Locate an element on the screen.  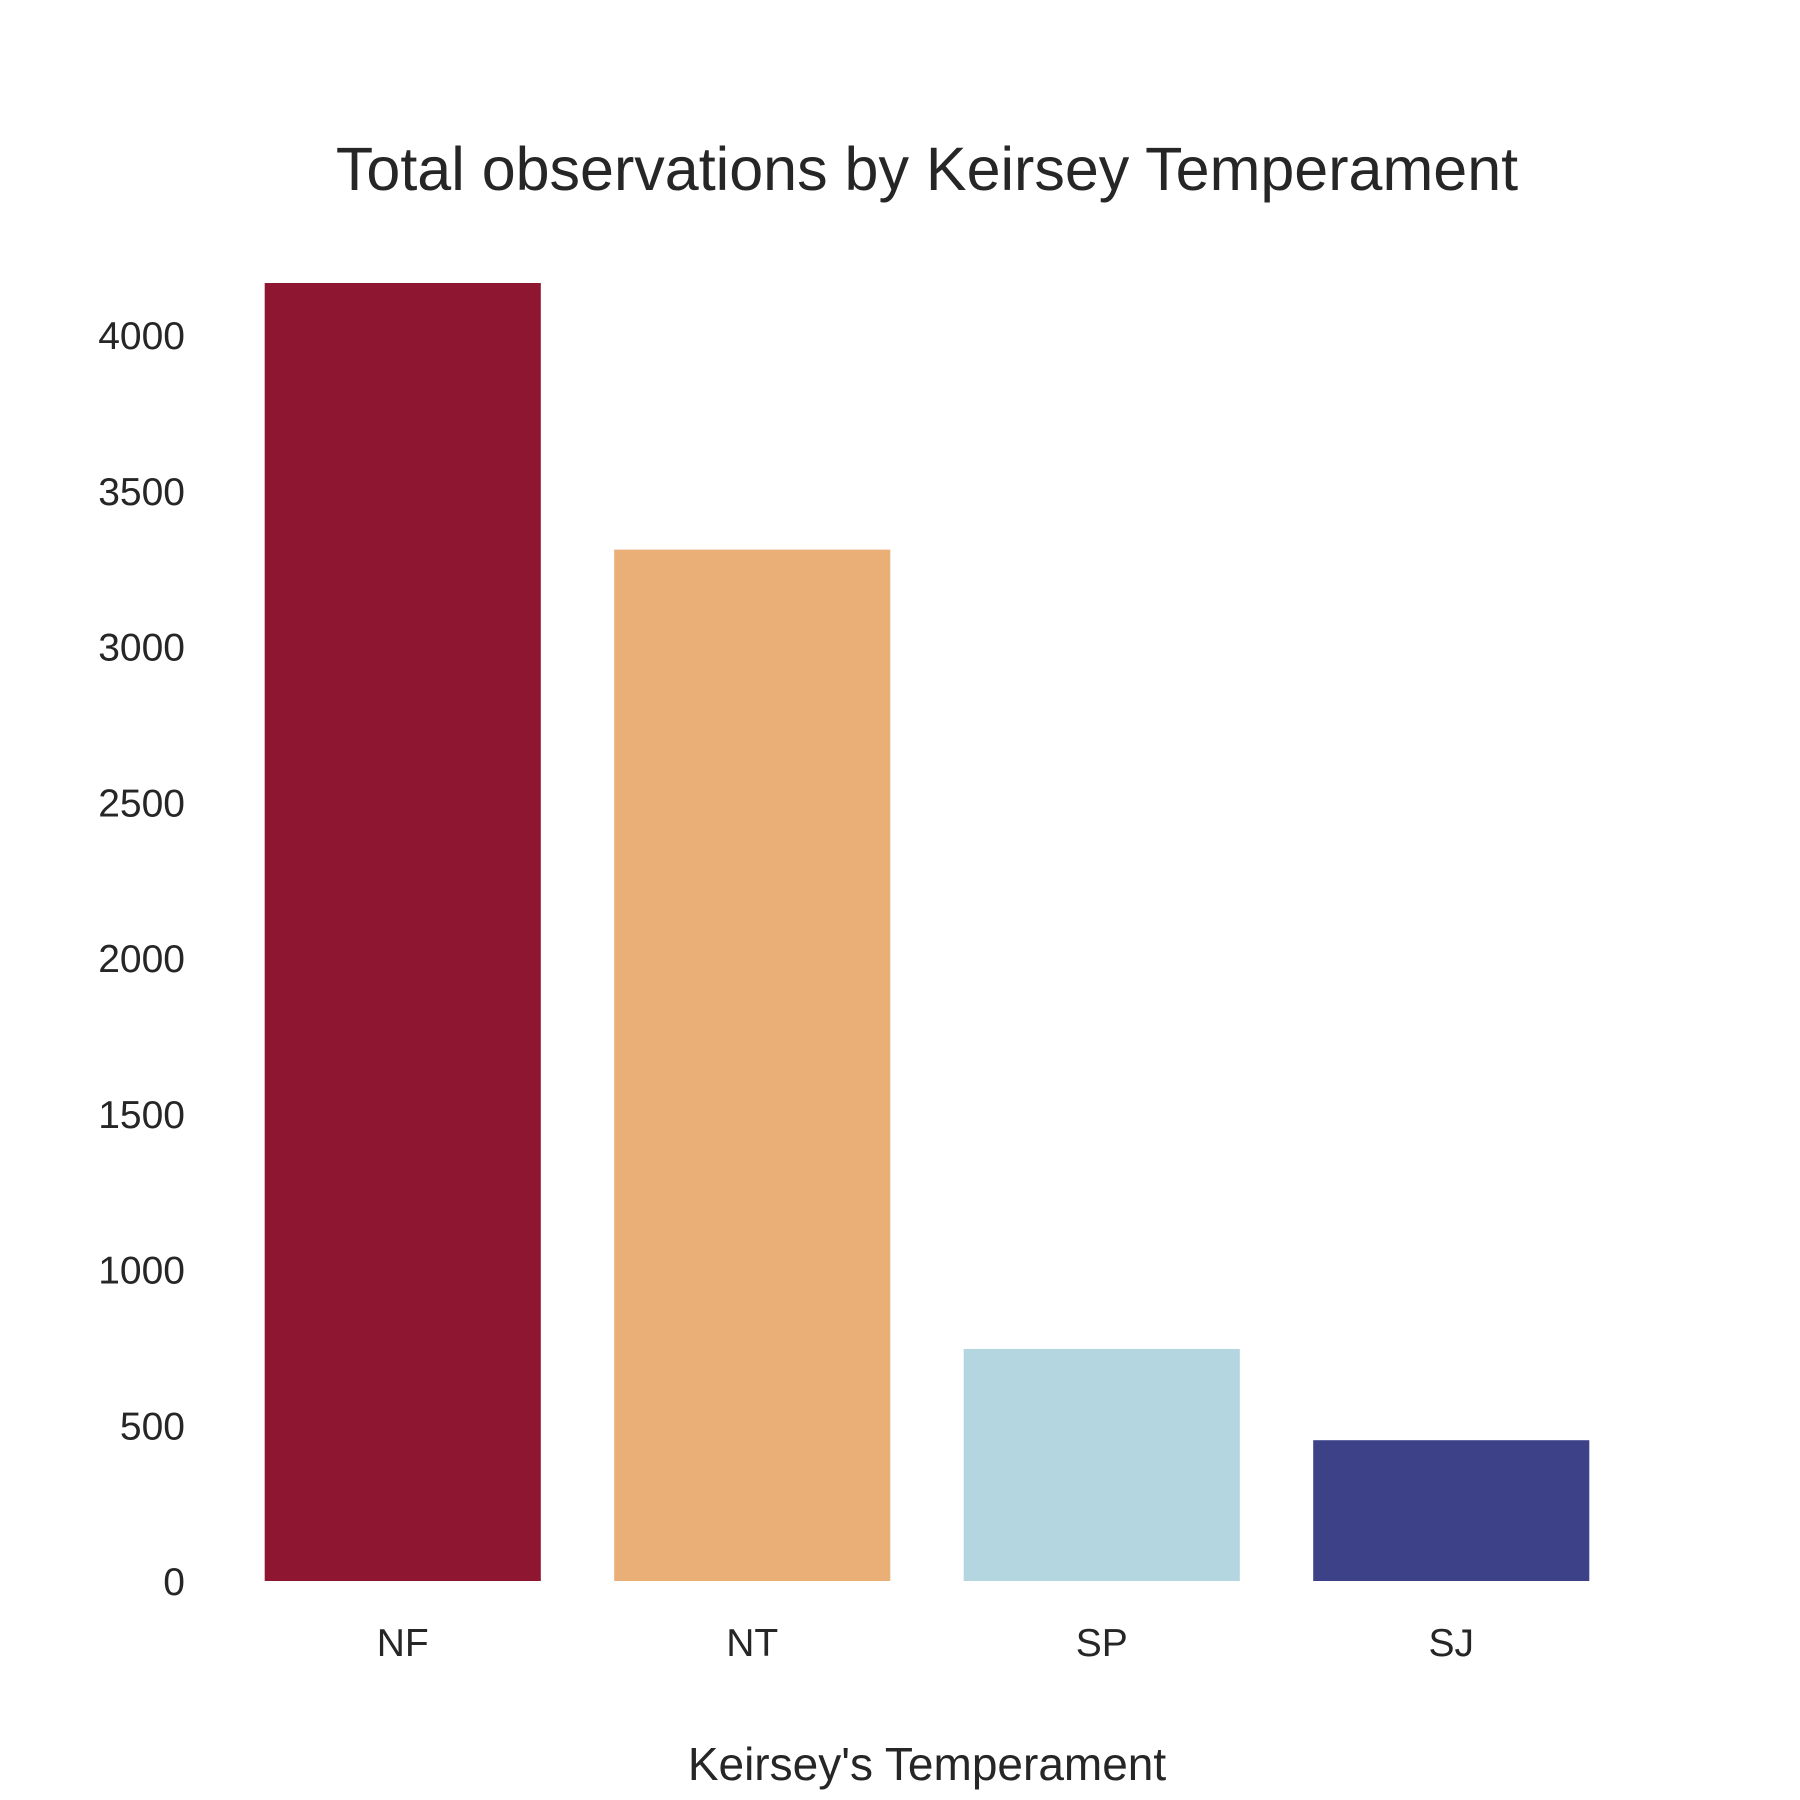
y-tick-label: 1500 is located at coordinates (141, 1115).